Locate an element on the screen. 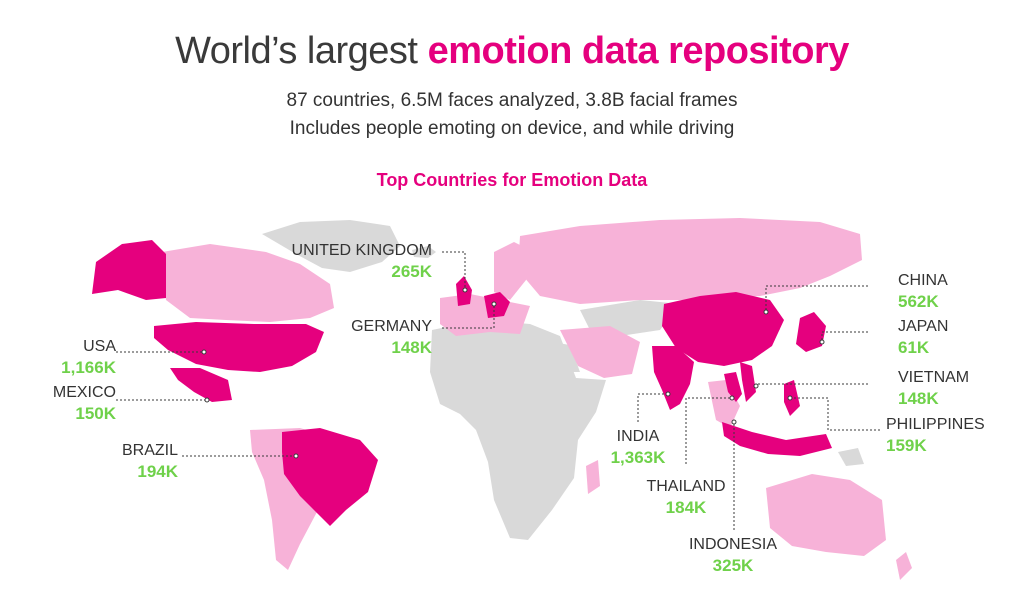 This screenshot has width=1024, height=611. country-name-brazil: Brazil is located at coordinates (149, 450).